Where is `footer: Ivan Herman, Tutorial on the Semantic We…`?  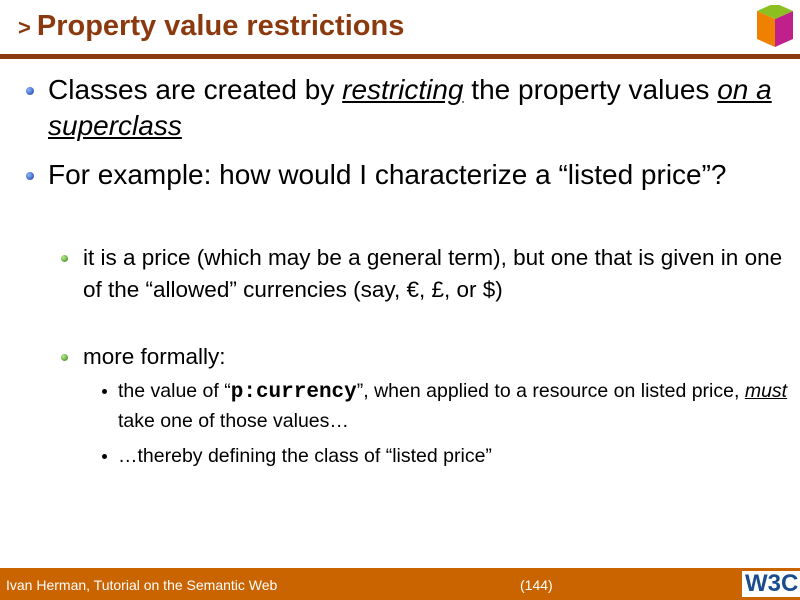
footer: Ivan Herman, Tutorial on the Semantic We… is located at coordinates (400, 584).